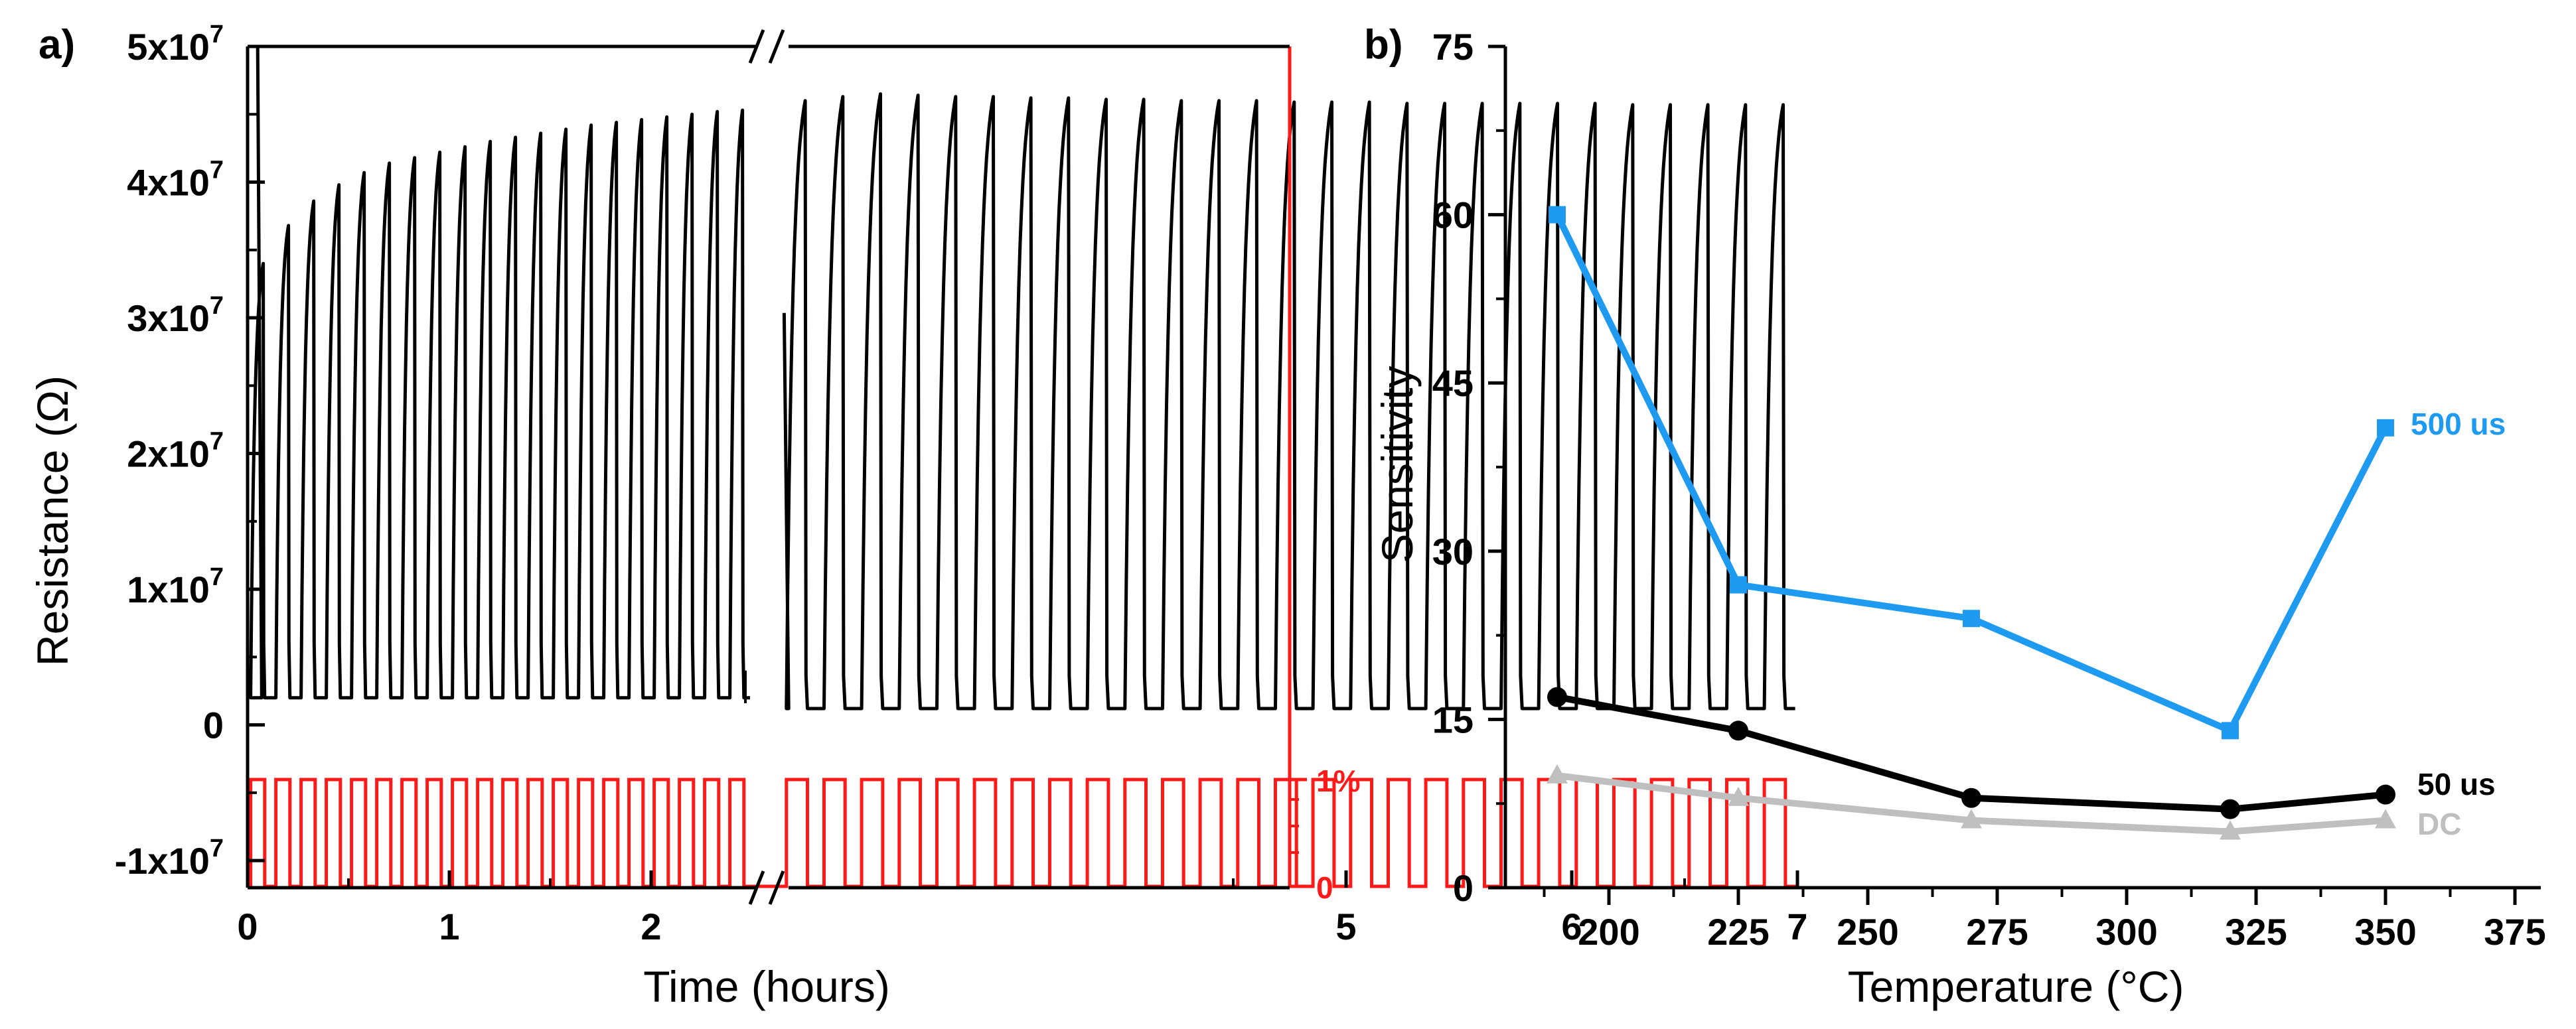 The width and height of the screenshot is (2576, 1029). Describe the element at coordinates (2385, 932) in the screenshot. I see `x-tick-label: 350` at that location.